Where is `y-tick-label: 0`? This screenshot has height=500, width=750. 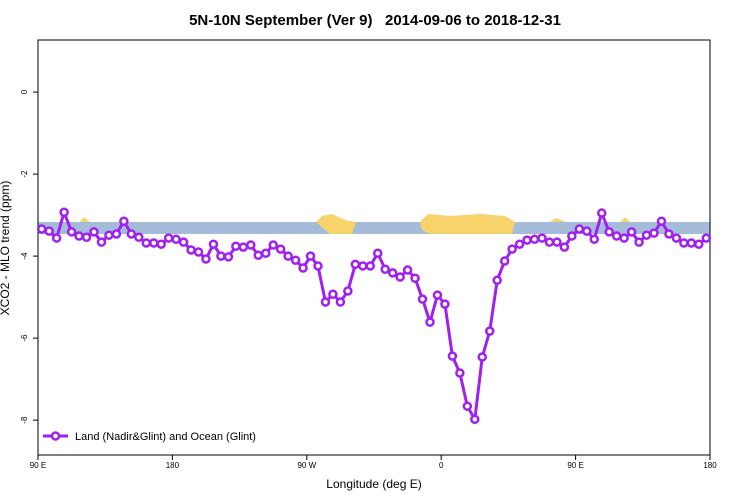
y-tick-label: 0 is located at coordinates (24, 91).